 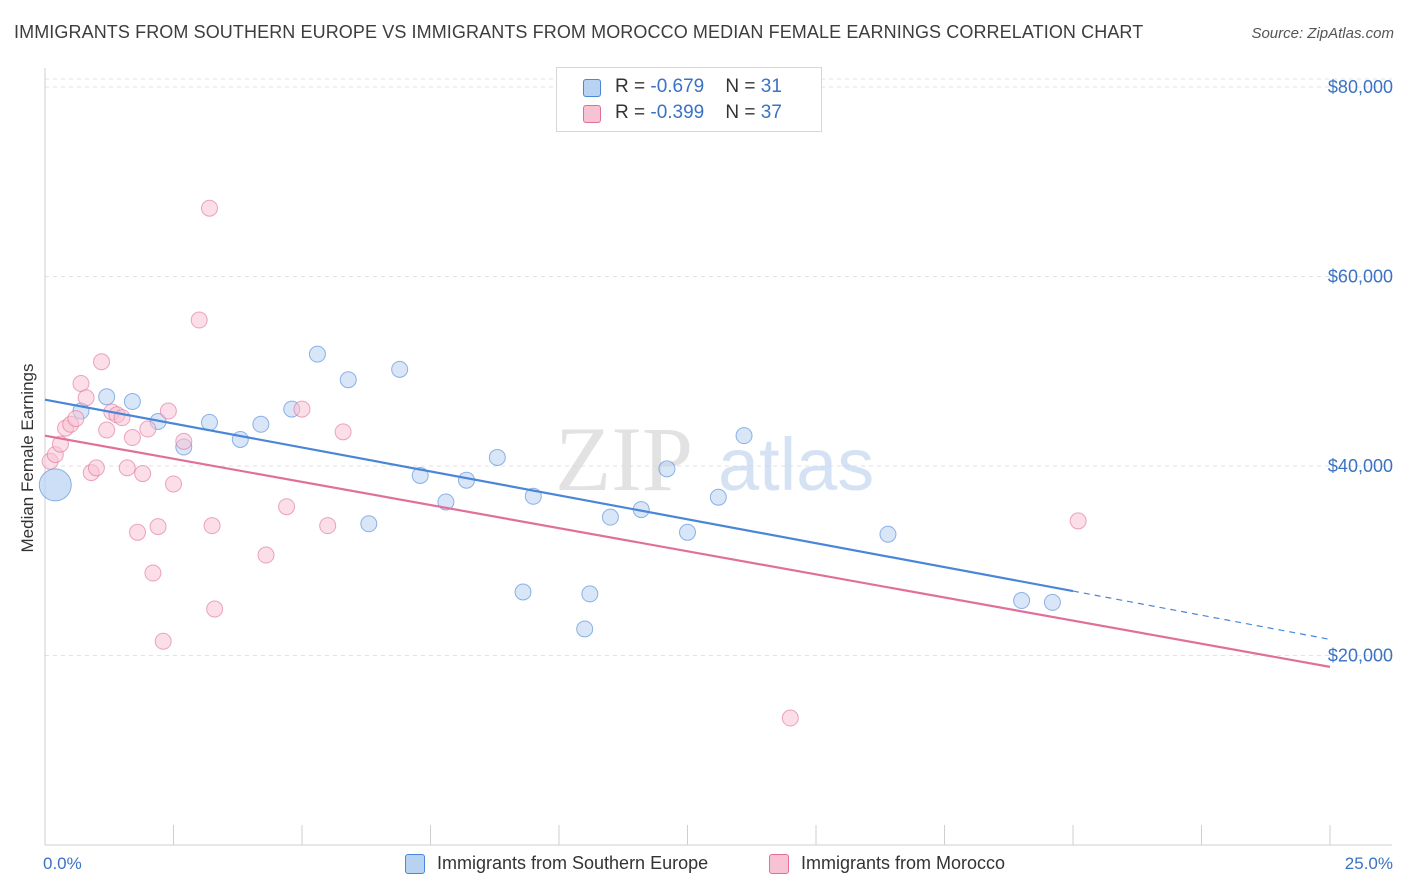 What do you see at coordinates (1201, 615) in the screenshot?
I see `southern-europe-trend-extension` at bounding box center [1201, 615].